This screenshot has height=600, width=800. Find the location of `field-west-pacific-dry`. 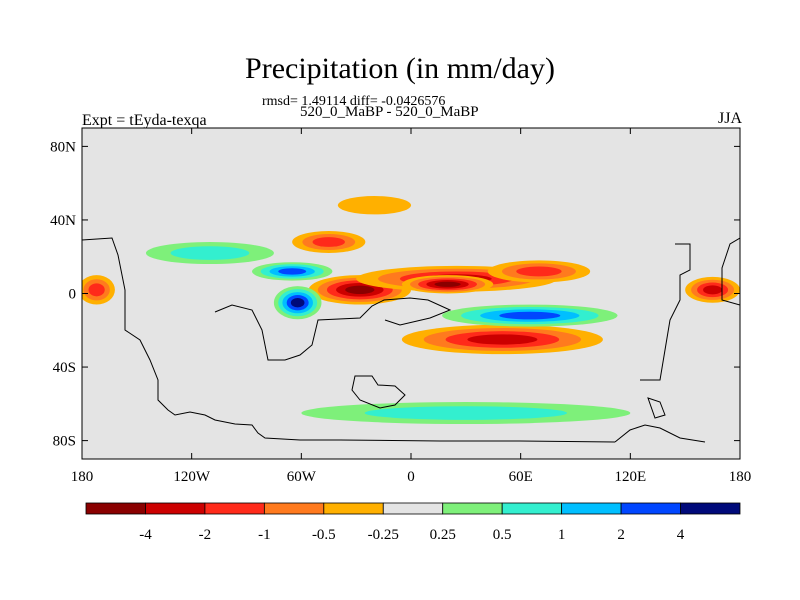

field-west-pacific-dry is located at coordinates (712, 289).